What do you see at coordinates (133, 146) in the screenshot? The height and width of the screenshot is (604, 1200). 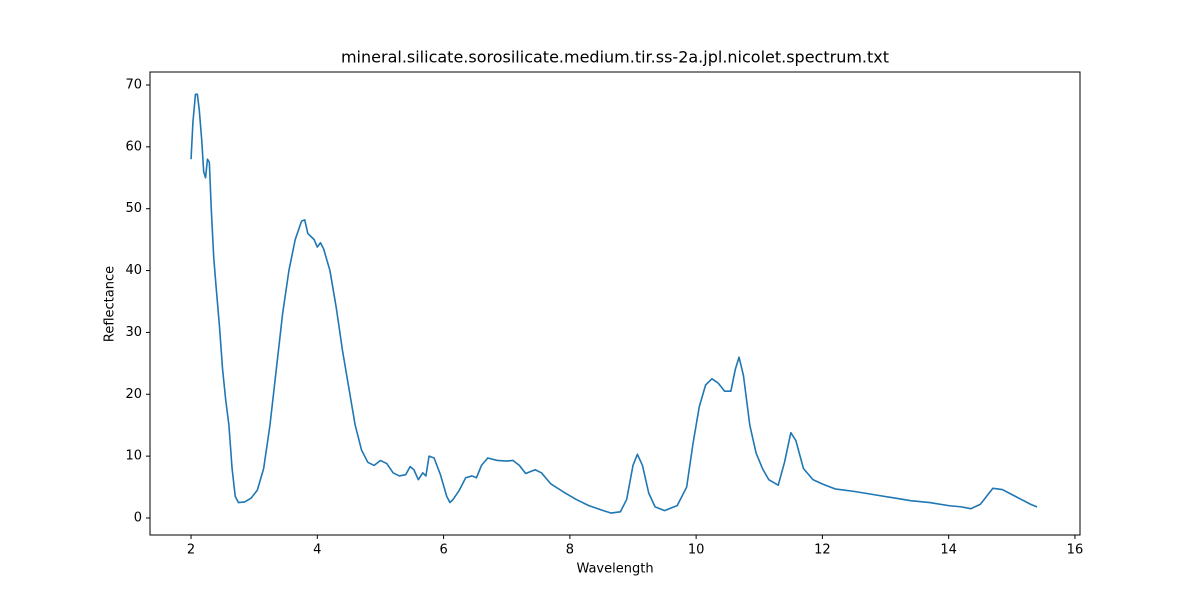 I see `y-tick-label: 60` at bounding box center [133, 146].